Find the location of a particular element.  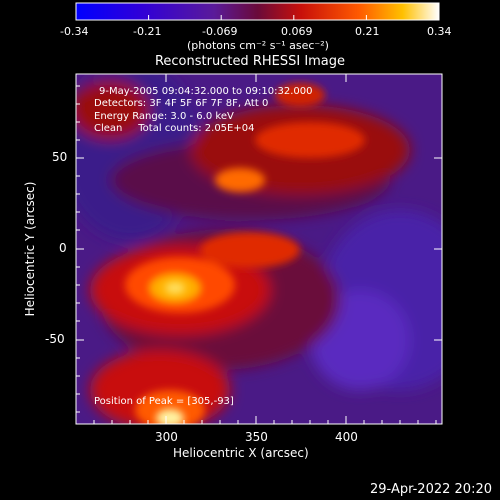

x-tick-label-350: 350 is located at coordinates (256, 437).